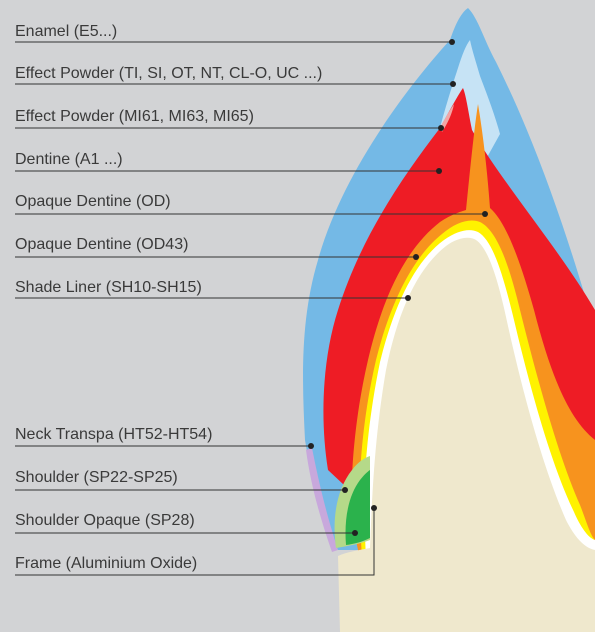 Image resolution: width=595 pixels, height=632 pixels. I want to click on leader-dot-effect-powder-mi, so click(441, 128).